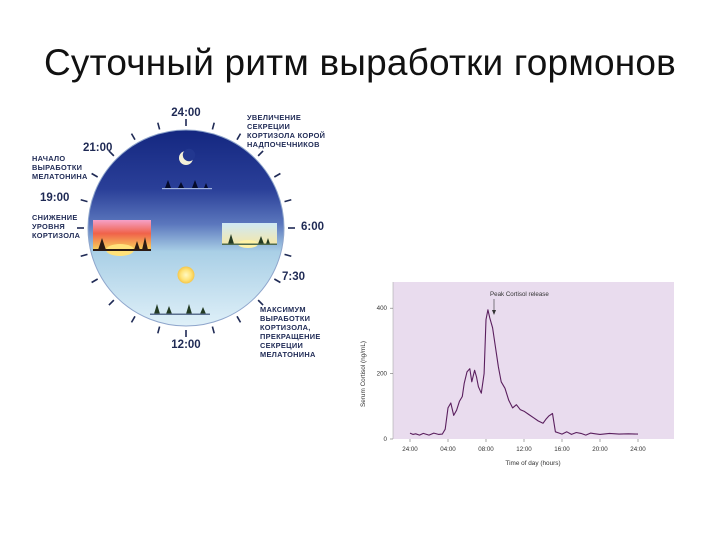  Describe the element at coordinates (360, 62) in the screenshot. I see `slide-title: Суточный ритм выработки гормонов` at that location.